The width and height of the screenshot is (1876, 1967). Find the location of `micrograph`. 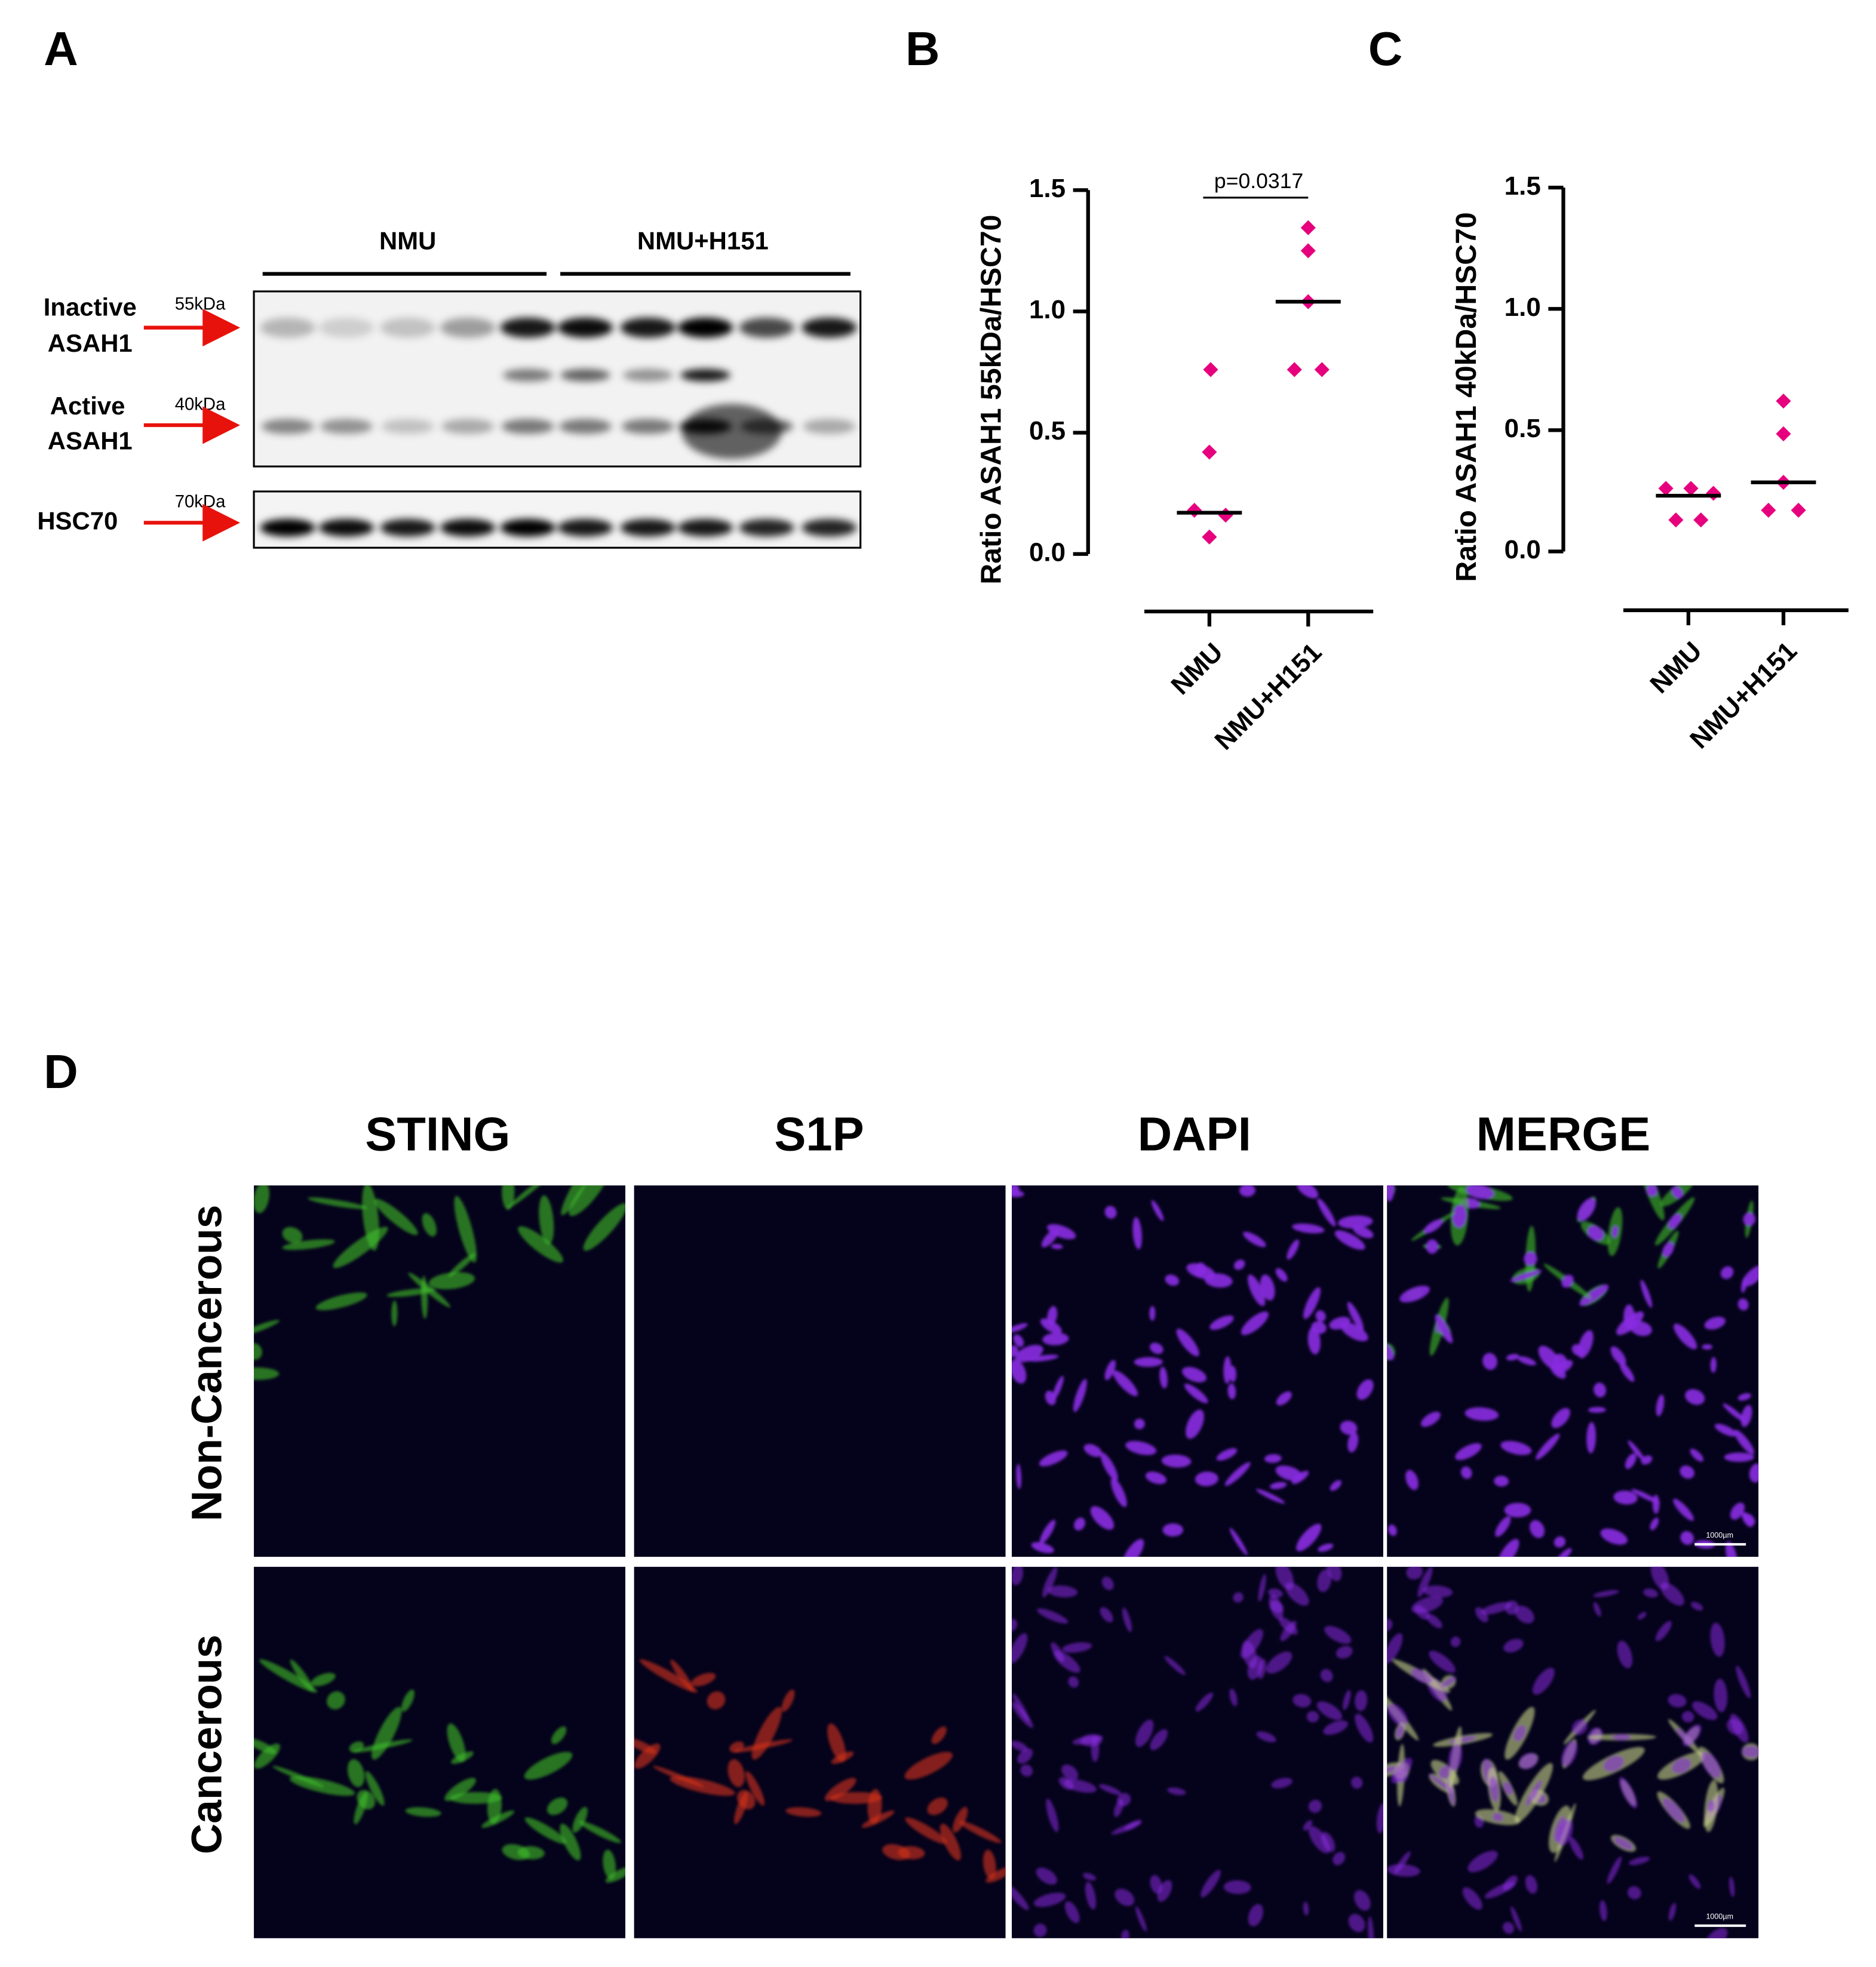

micrograph is located at coordinates (1197, 1752).